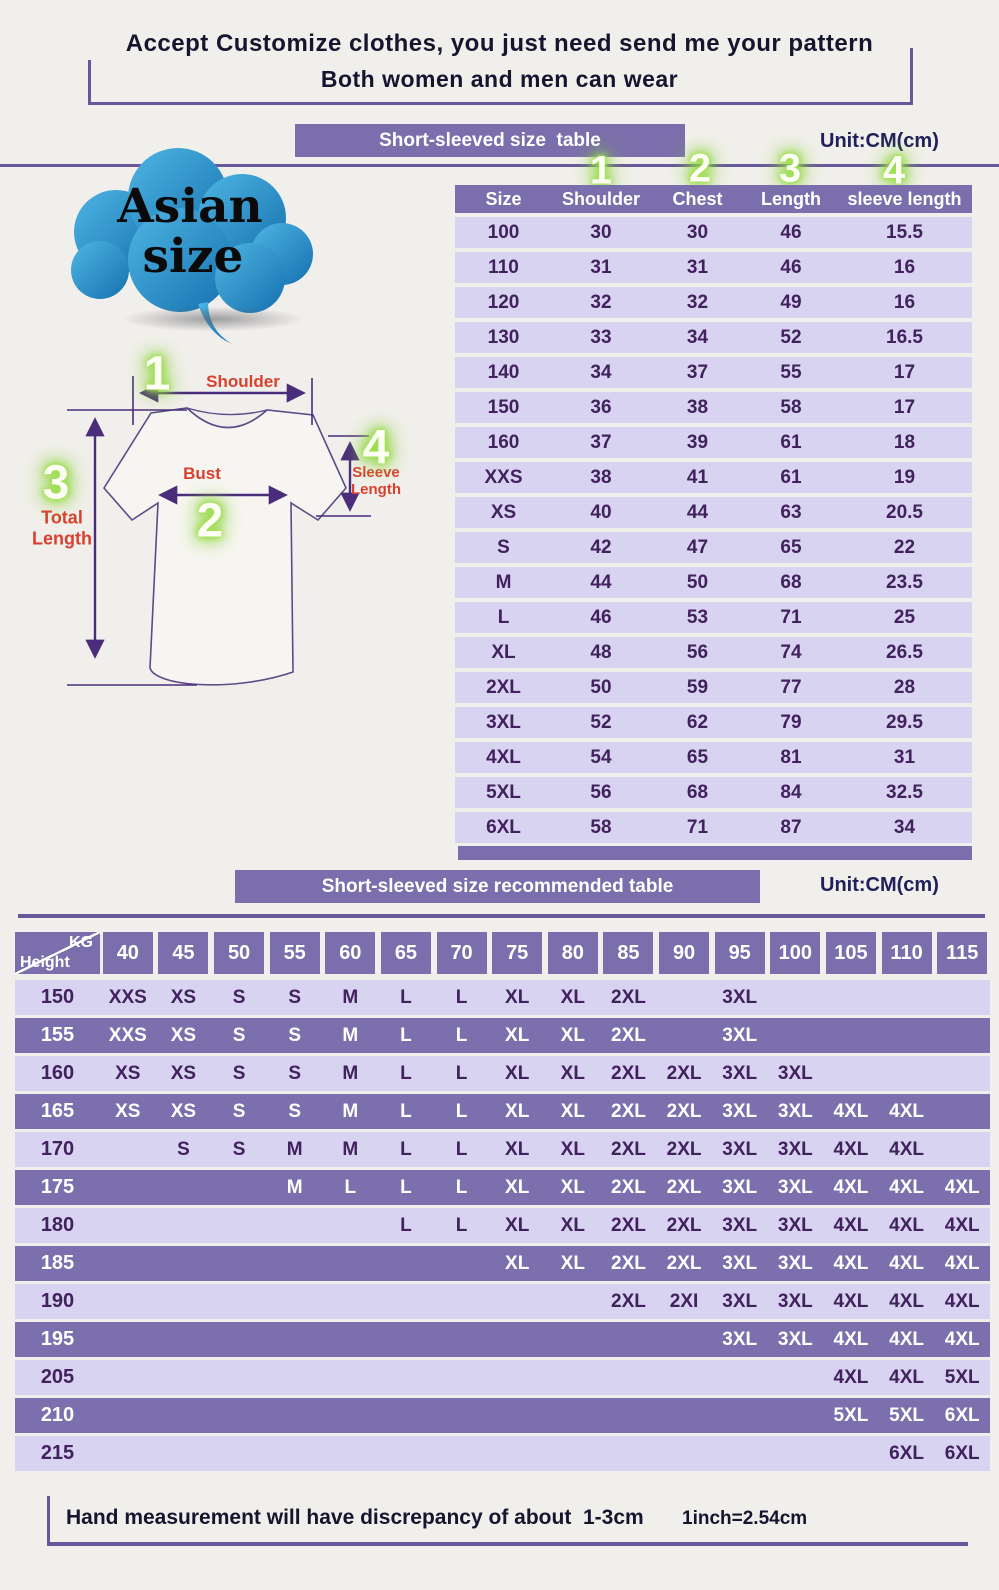 This screenshot has width=999, height=1590. What do you see at coordinates (503, 337) in the screenshot?
I see `size-cell: 130` at bounding box center [503, 337].